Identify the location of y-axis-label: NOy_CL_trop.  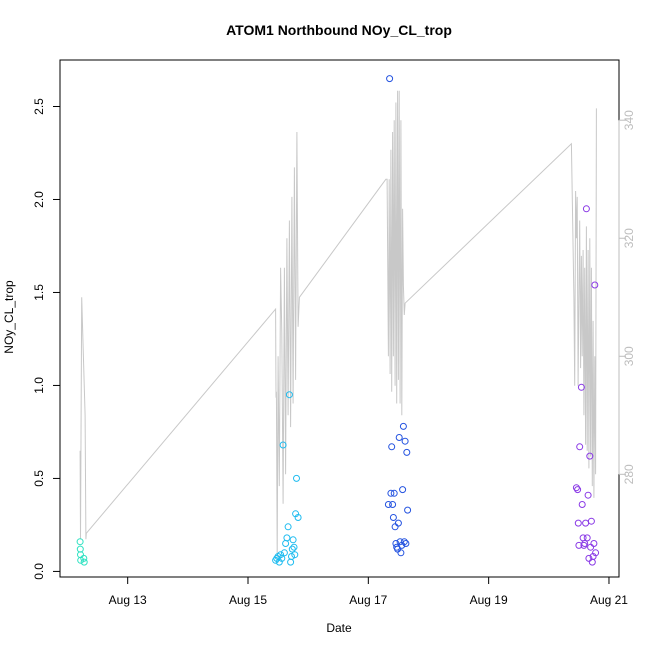
(9, 317).